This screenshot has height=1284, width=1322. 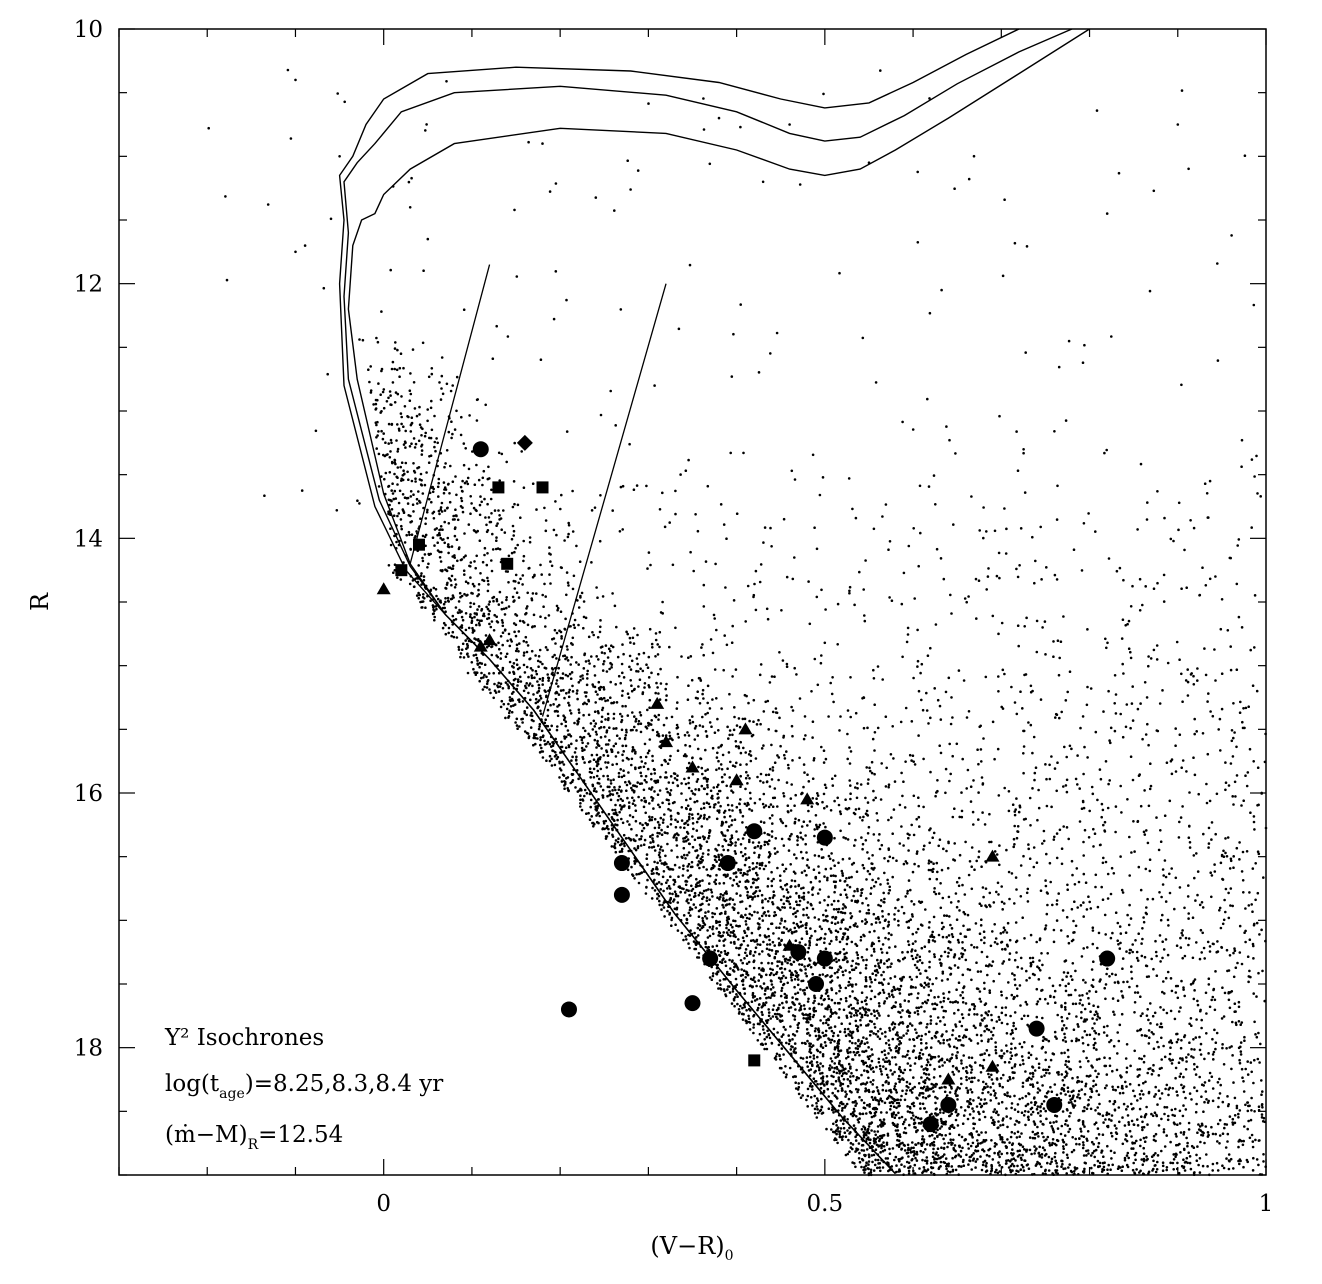 I want to click on y-tick-label: 16, so click(x=88, y=794).